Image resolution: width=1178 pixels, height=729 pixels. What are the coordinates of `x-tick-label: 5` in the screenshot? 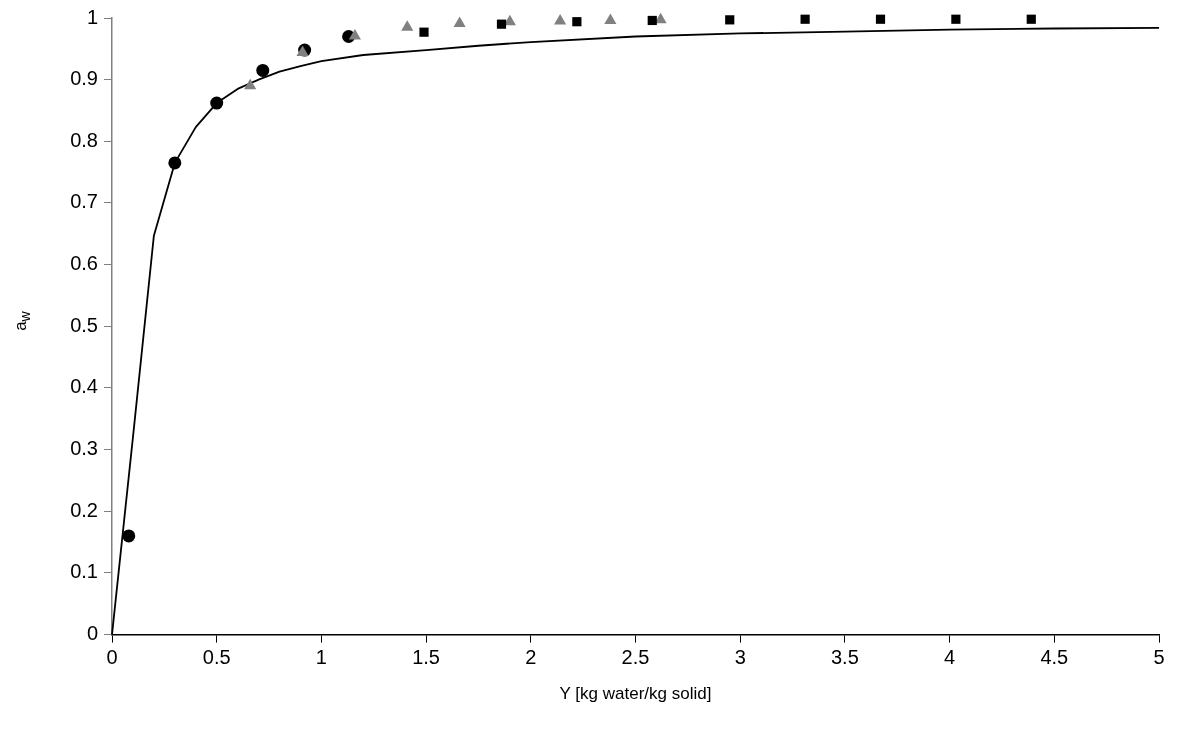 It's located at (1159, 657).